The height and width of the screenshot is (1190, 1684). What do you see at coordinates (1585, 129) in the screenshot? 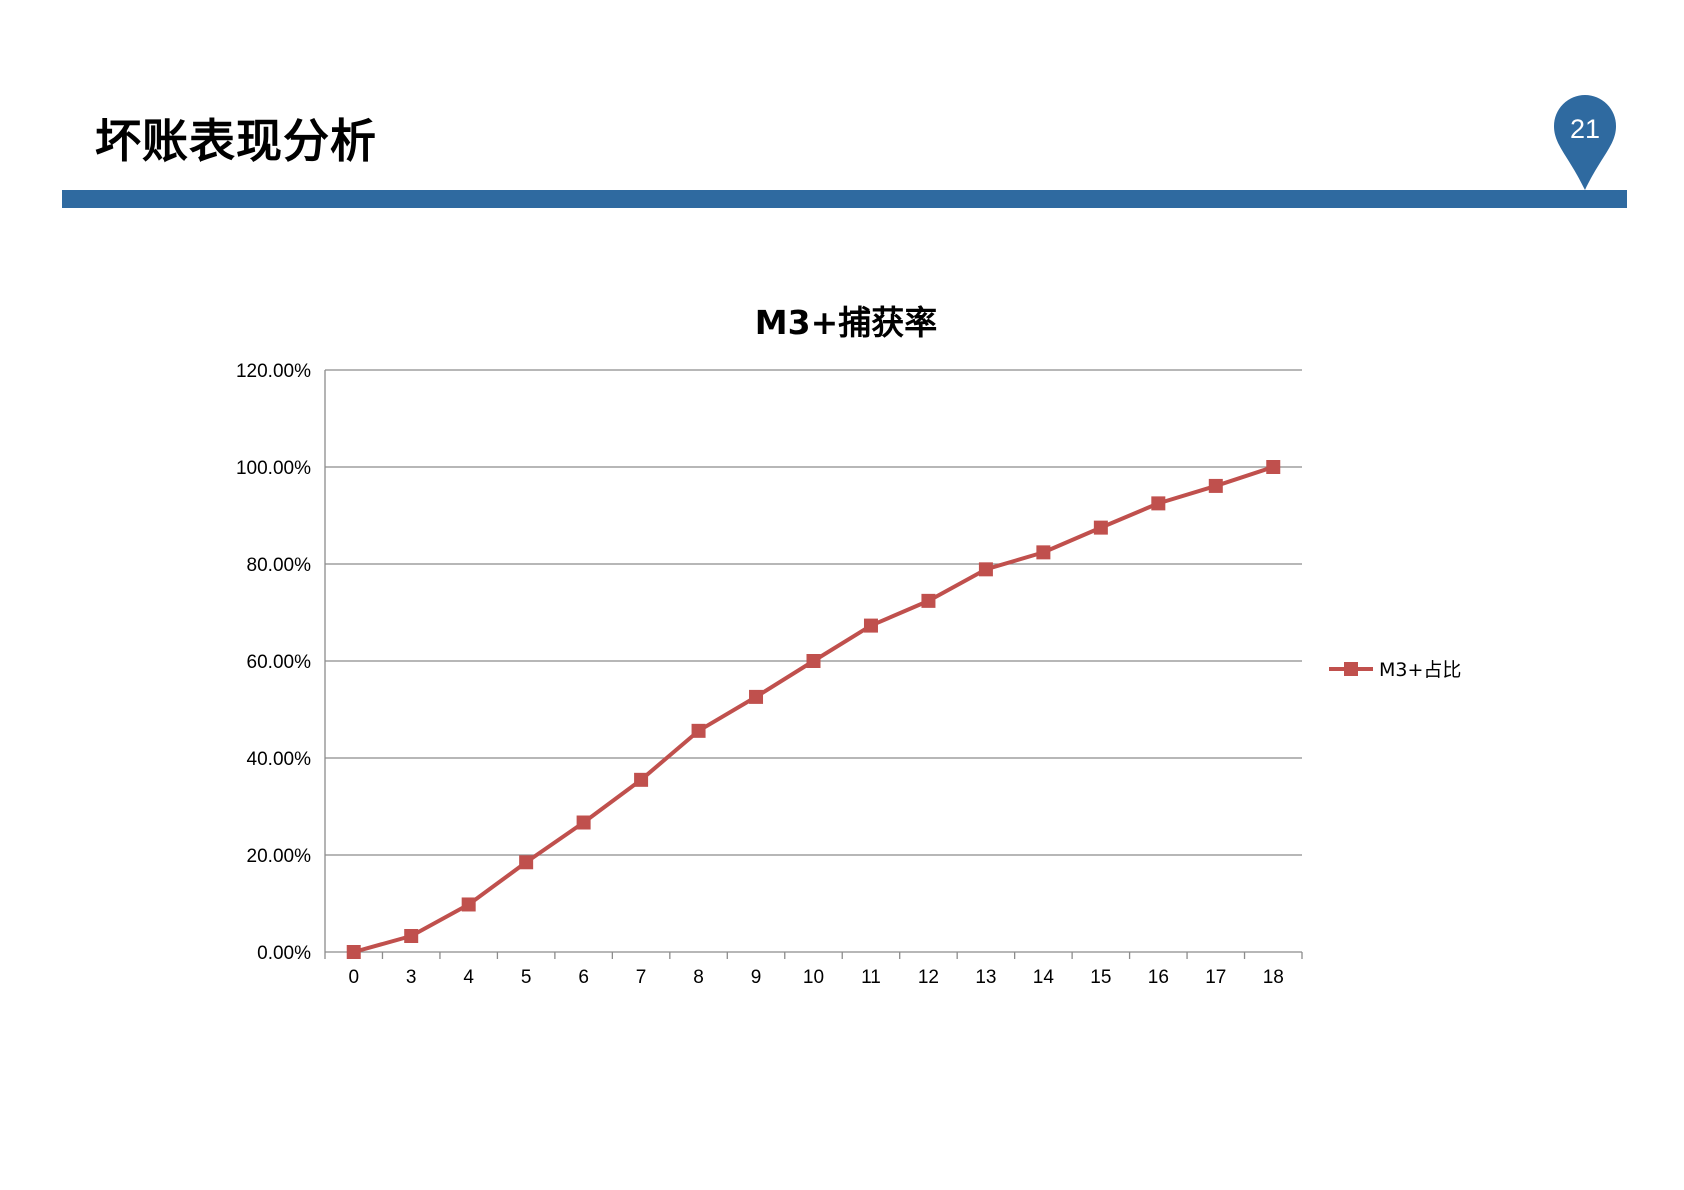
I see `page-number: 21` at bounding box center [1585, 129].